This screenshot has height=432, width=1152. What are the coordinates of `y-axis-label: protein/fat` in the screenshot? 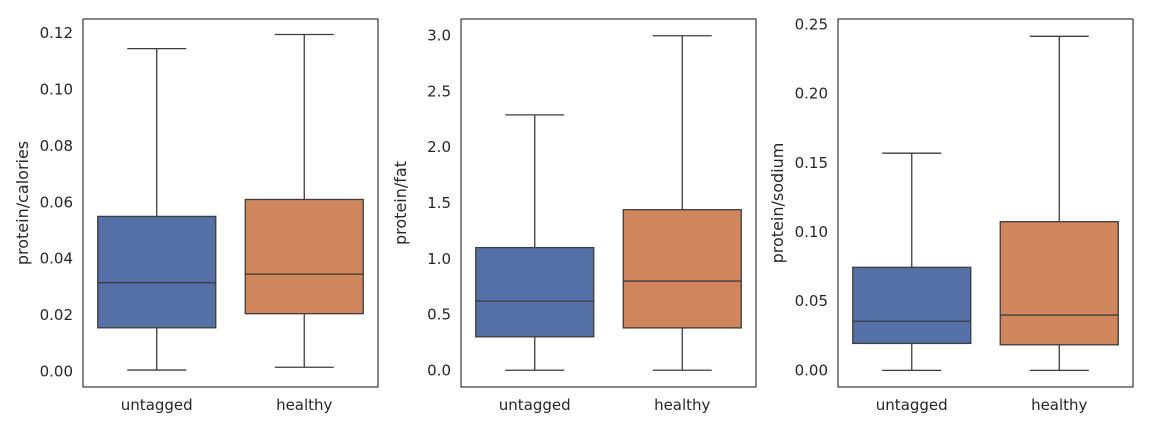 It's located at (400, 203).